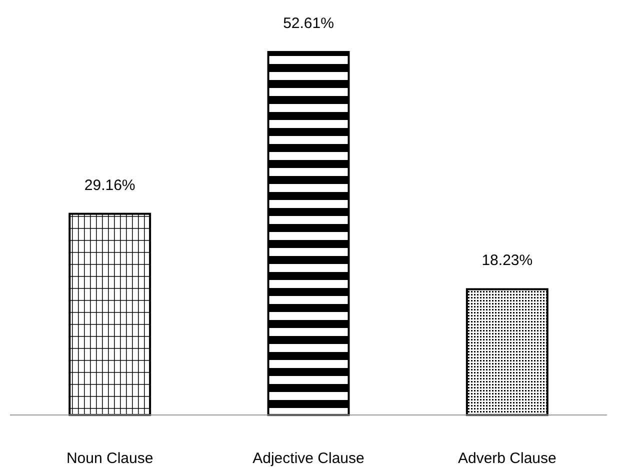  I want to click on x-tick-label: Adverb Clause, so click(507, 458).